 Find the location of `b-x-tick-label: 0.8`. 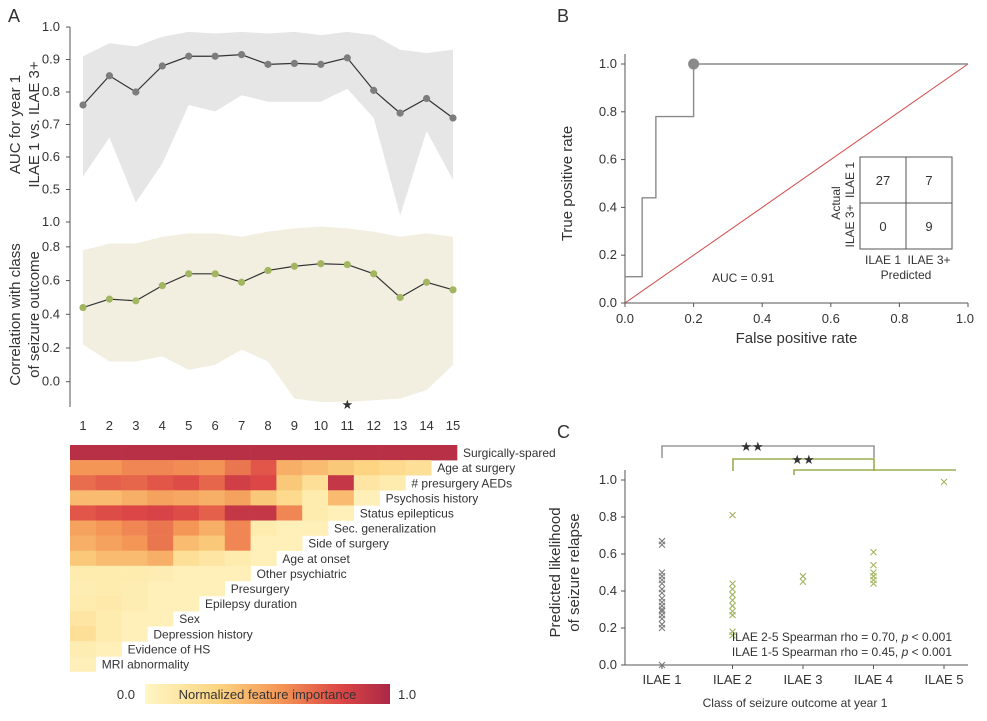

b-x-tick-label: 0.8 is located at coordinates (899, 318).